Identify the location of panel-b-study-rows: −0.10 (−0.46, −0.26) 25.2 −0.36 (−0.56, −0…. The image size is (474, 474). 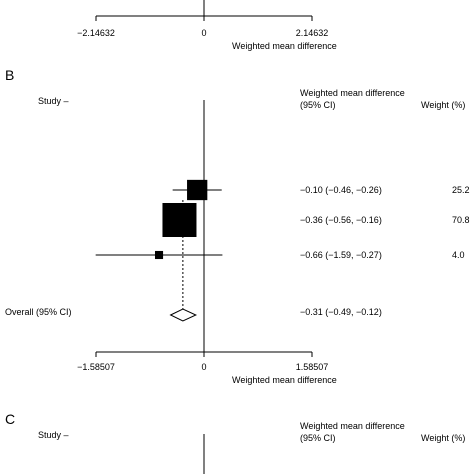
(282, 219).